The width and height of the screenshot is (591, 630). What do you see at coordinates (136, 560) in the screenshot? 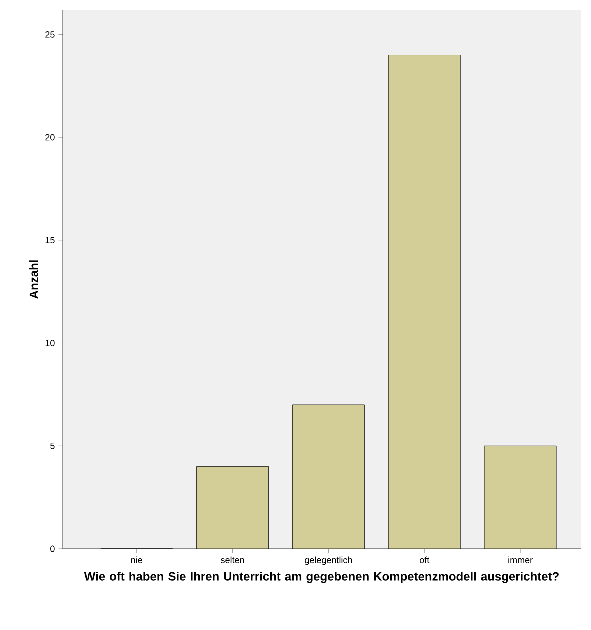
I see `x-tick-label: nie` at bounding box center [136, 560].